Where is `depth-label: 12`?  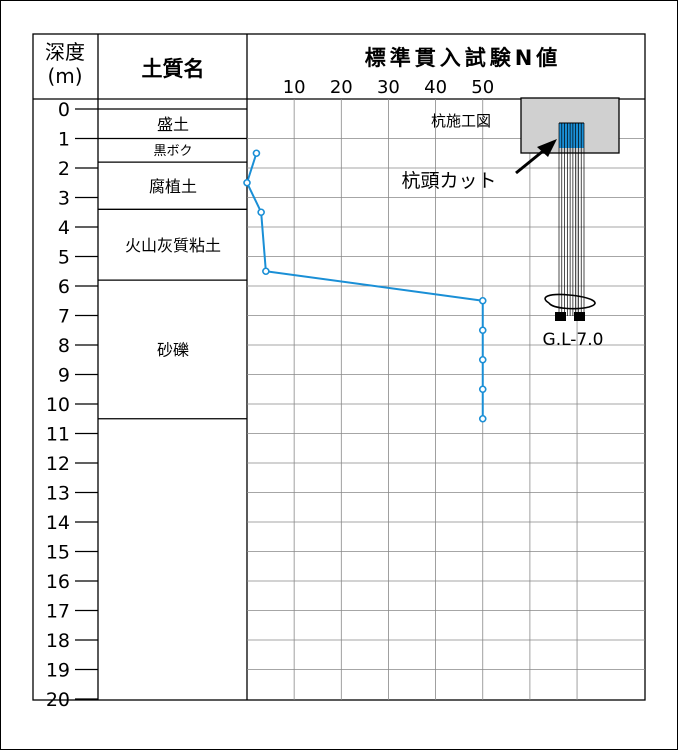
depth-label: 12 is located at coordinates (58, 464).